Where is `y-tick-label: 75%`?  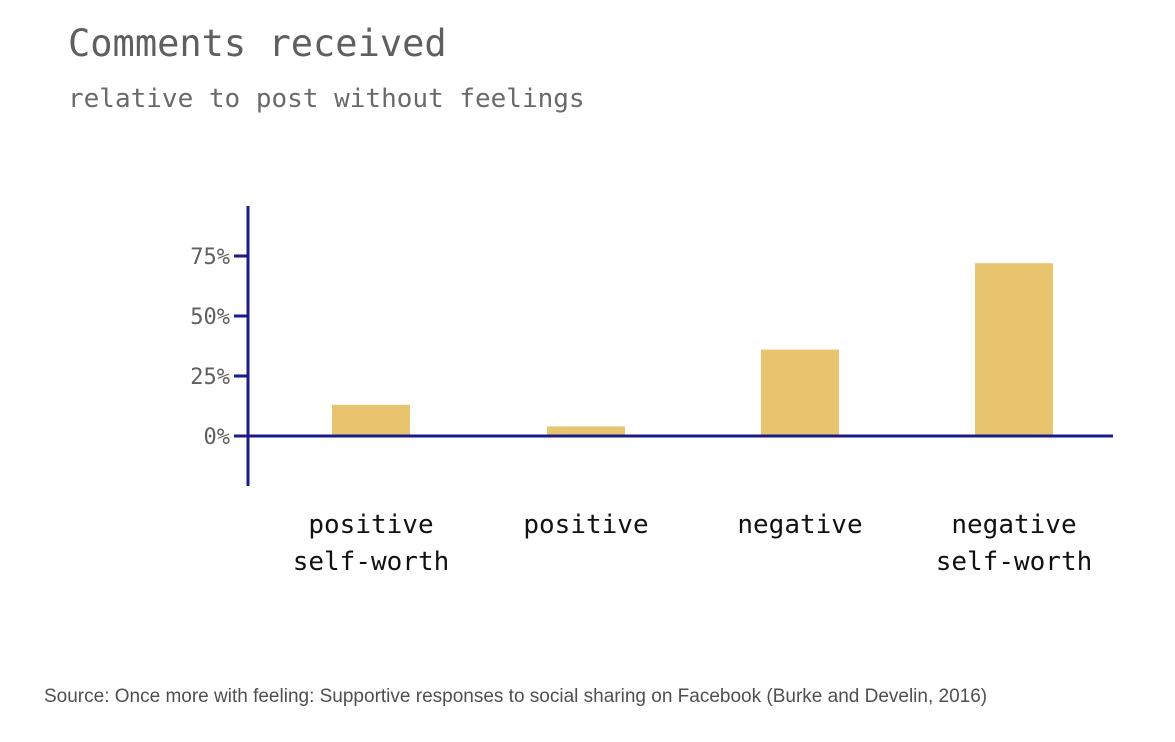
y-tick-label: 75% is located at coordinates (210, 257).